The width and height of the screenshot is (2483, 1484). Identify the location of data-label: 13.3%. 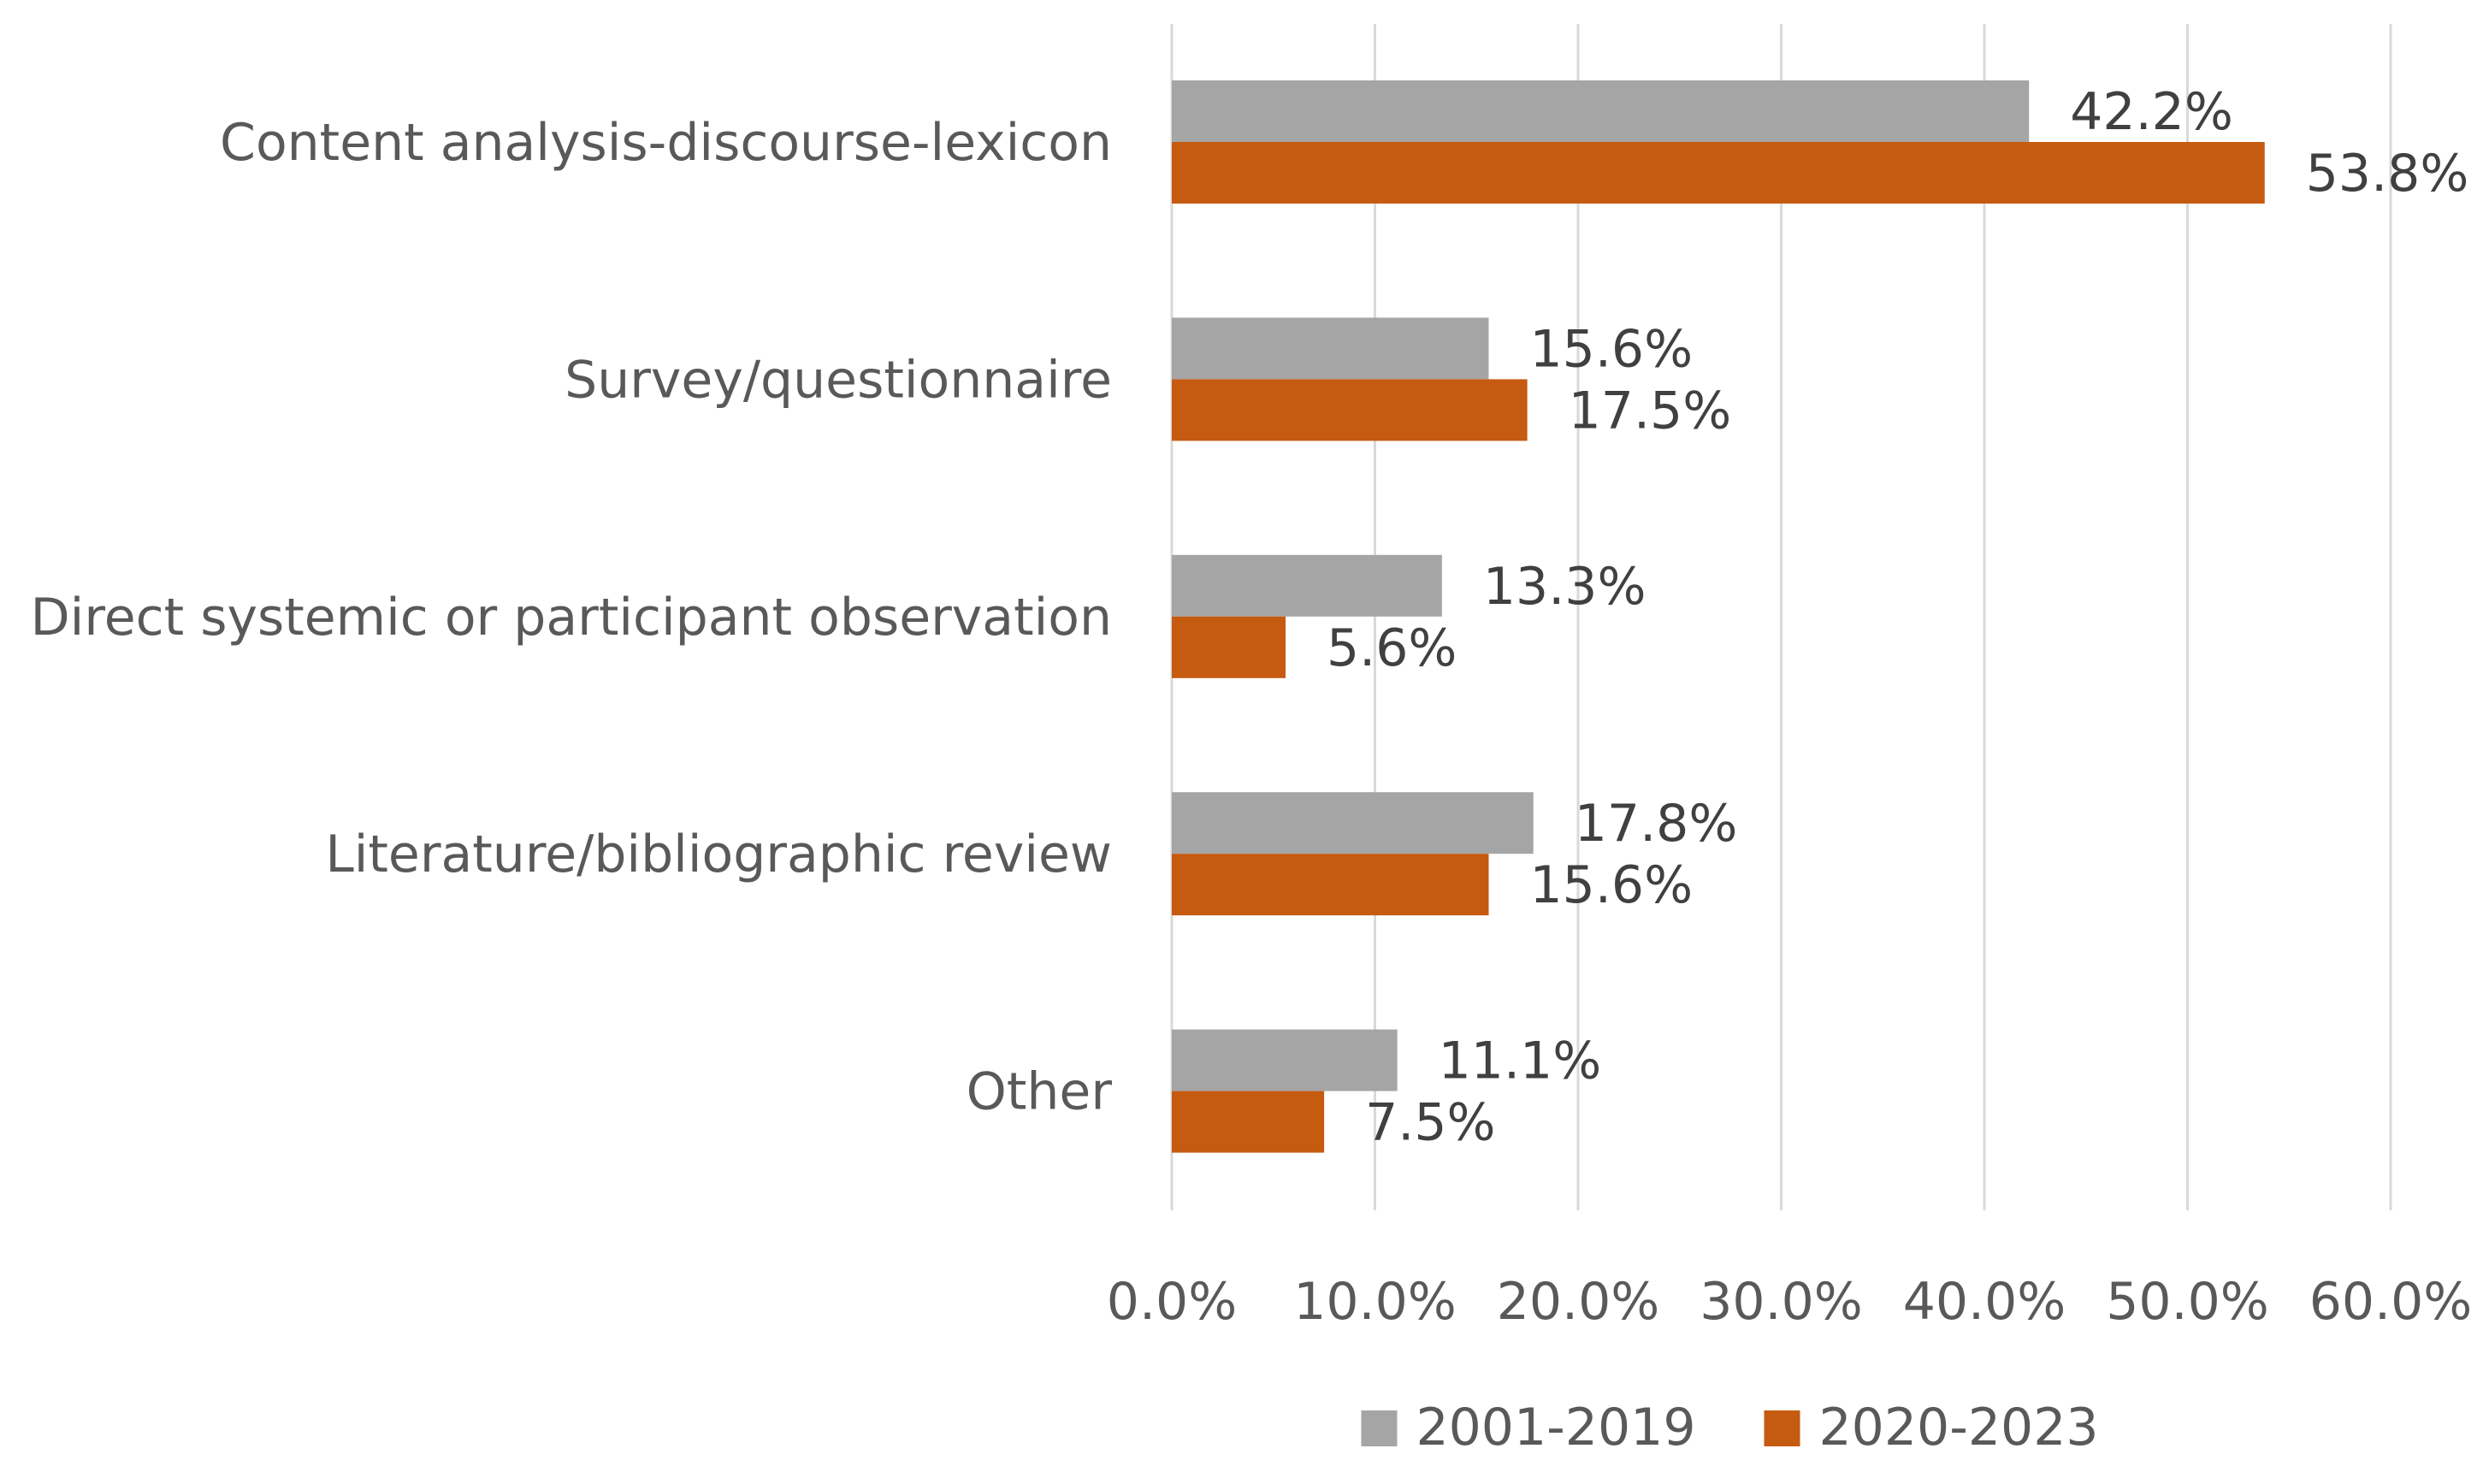
(1564, 587).